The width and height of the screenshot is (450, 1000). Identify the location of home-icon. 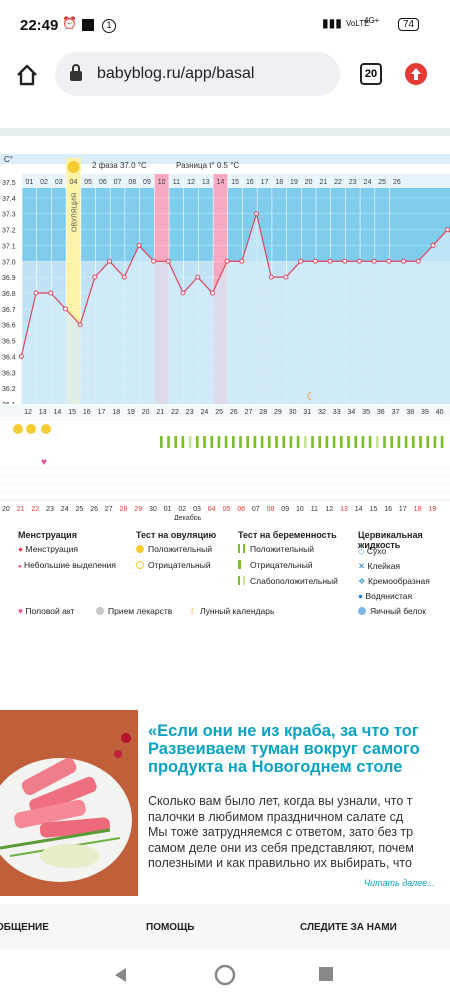
(27, 75).